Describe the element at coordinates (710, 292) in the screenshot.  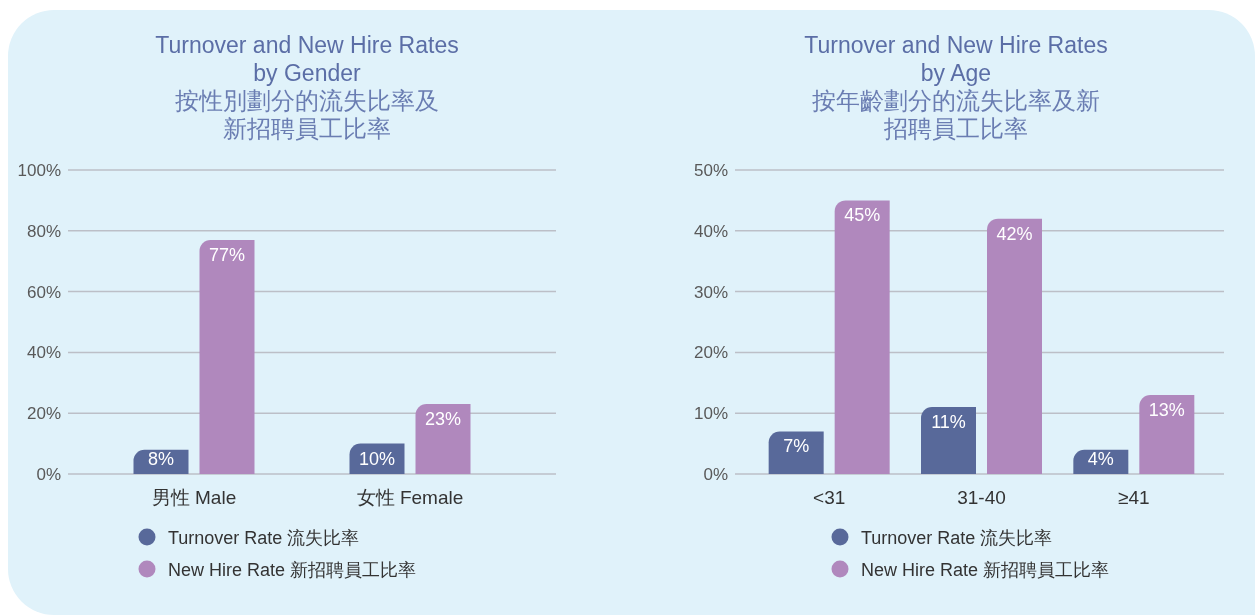
I see `y-tick-label: 30%` at that location.